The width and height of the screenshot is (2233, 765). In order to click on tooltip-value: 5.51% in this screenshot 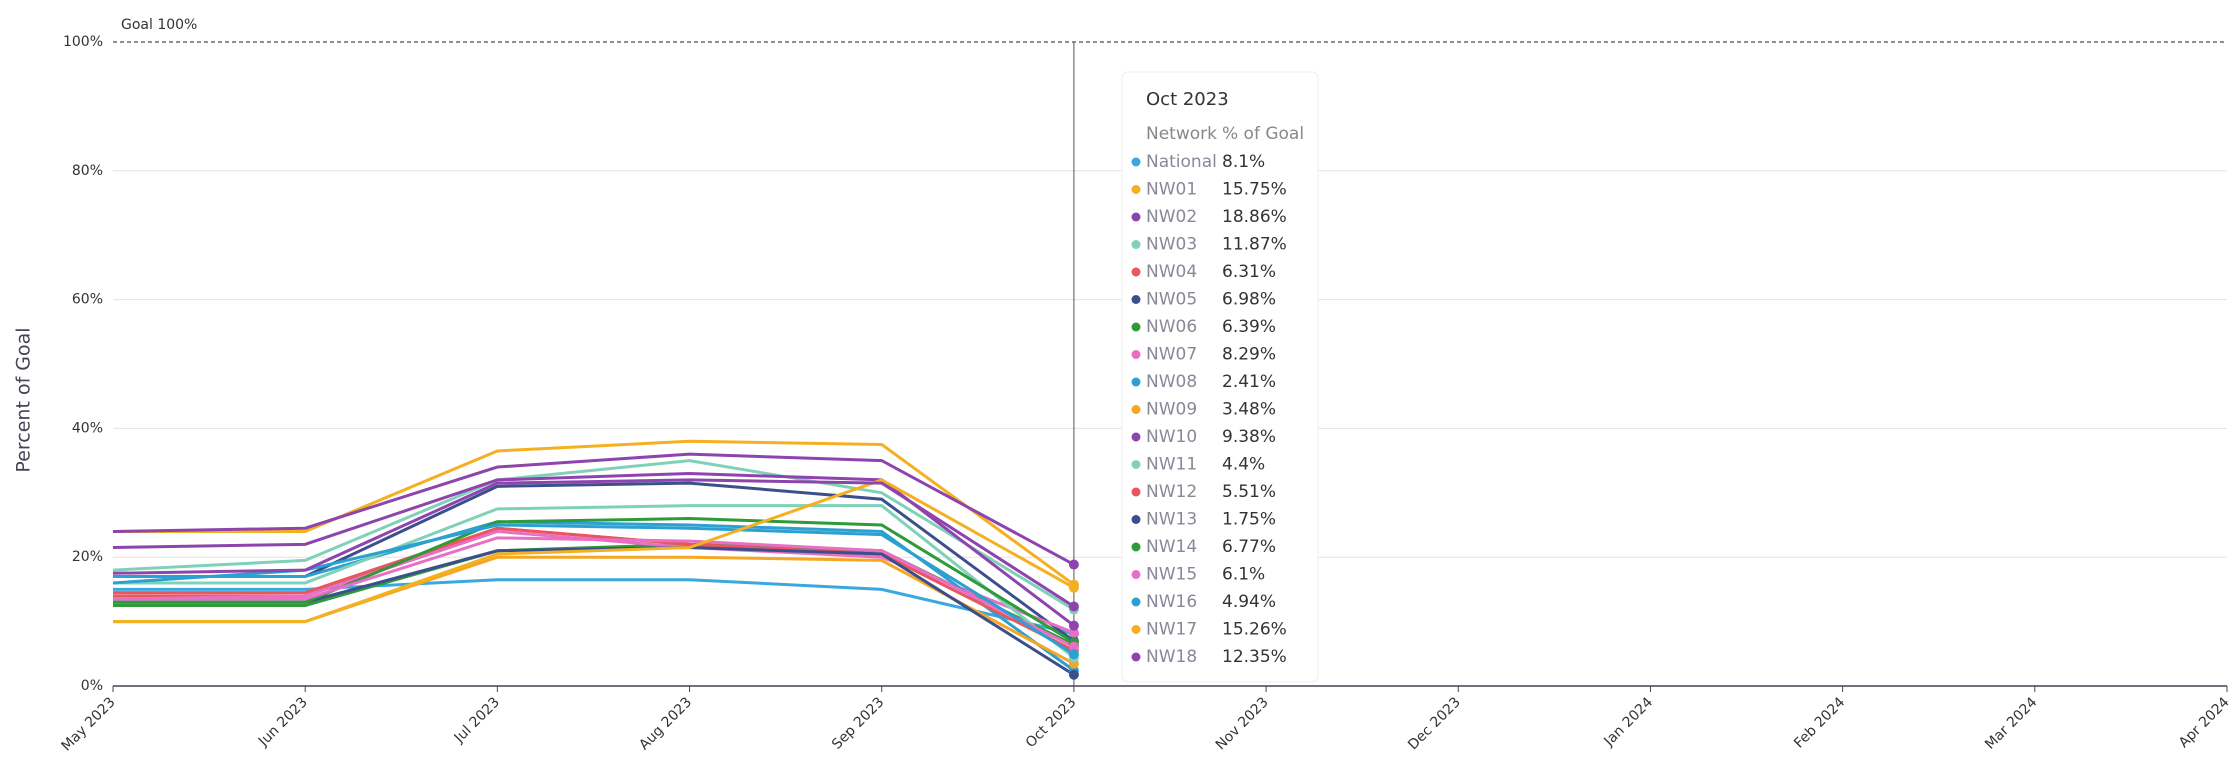, I will do `click(1249, 492)`.